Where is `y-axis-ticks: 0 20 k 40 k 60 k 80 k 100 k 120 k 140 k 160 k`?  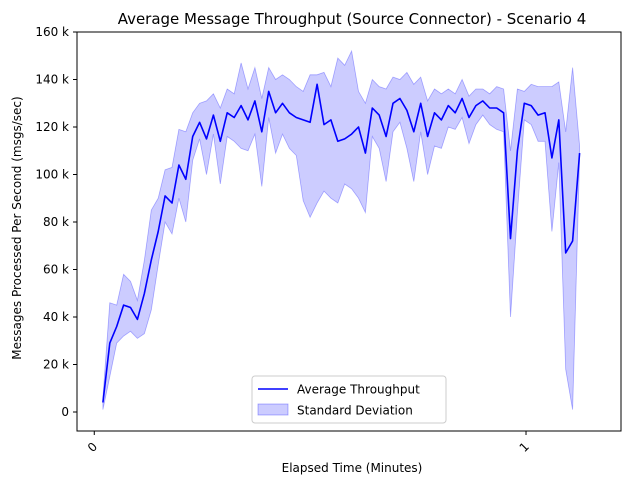 y-axis-ticks: 0 20 k 40 k 60 k 80 k 100 k 120 k 140 k 160 k is located at coordinates (56, 222).